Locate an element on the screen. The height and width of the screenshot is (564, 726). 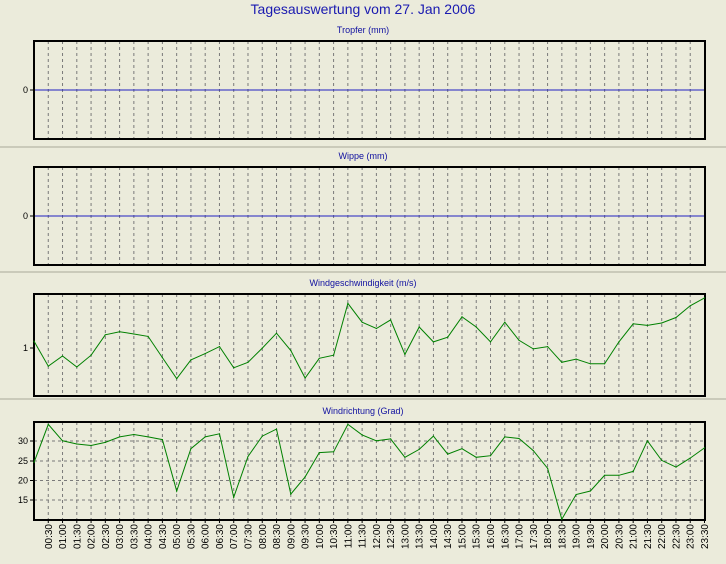
x-tick-label: 07:00 is located at coordinates (234, 536).